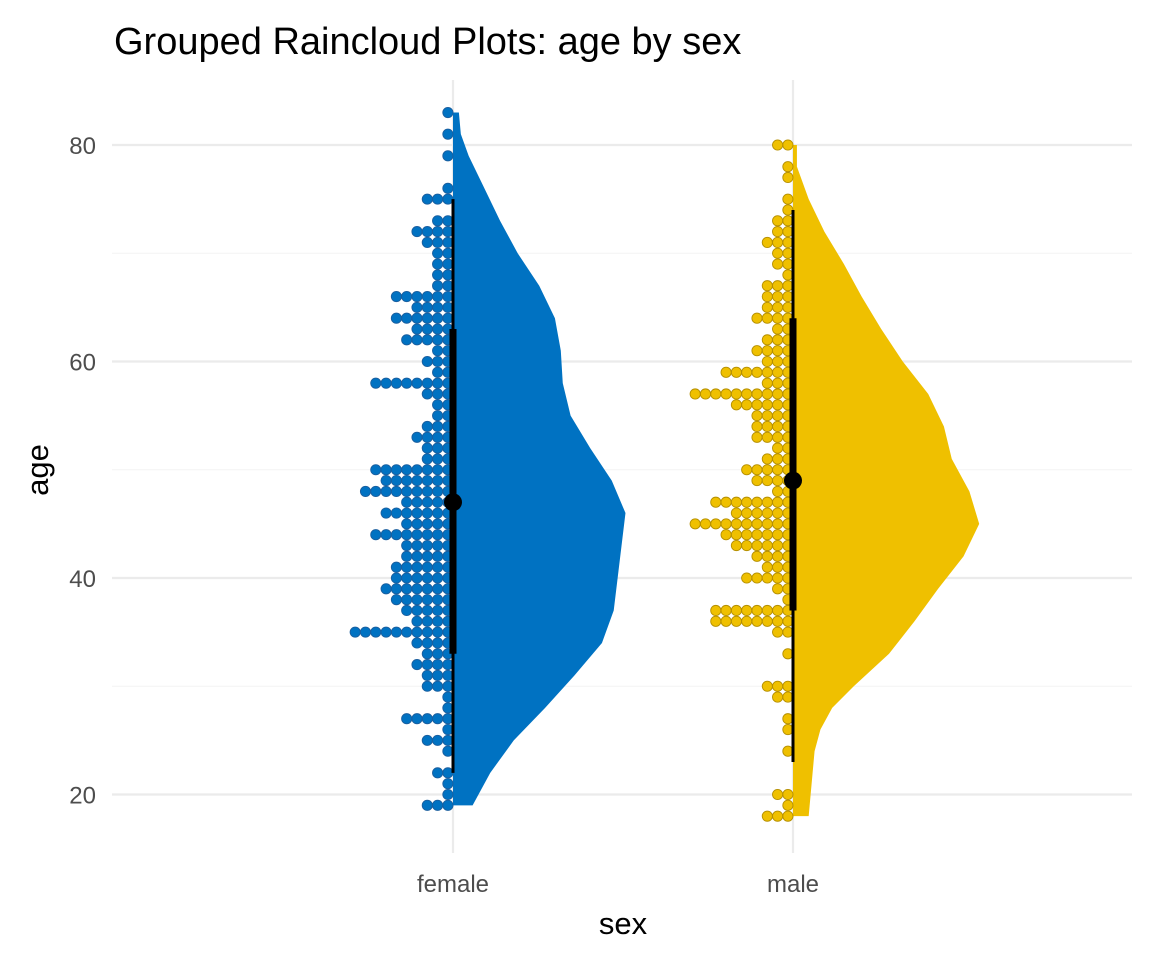 This screenshot has width=1152, height=960. What do you see at coordinates (793, 480) in the screenshot?
I see `median-point-male` at bounding box center [793, 480].